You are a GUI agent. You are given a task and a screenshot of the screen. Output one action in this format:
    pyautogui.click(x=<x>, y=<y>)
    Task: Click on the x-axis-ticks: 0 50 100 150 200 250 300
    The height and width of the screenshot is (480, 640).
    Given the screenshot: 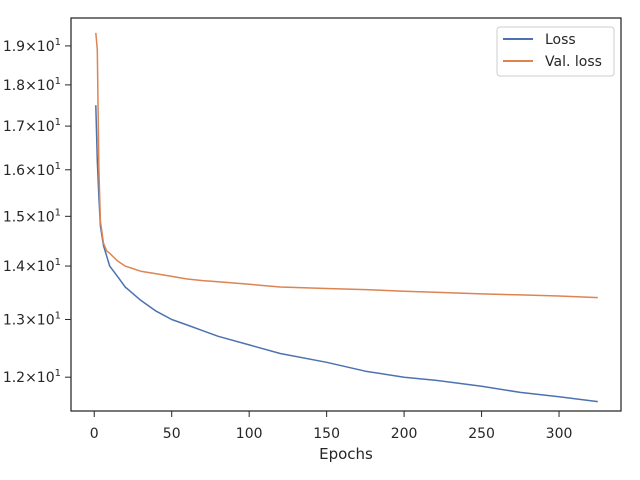 What is the action you would take?
    pyautogui.click(x=331, y=426)
    